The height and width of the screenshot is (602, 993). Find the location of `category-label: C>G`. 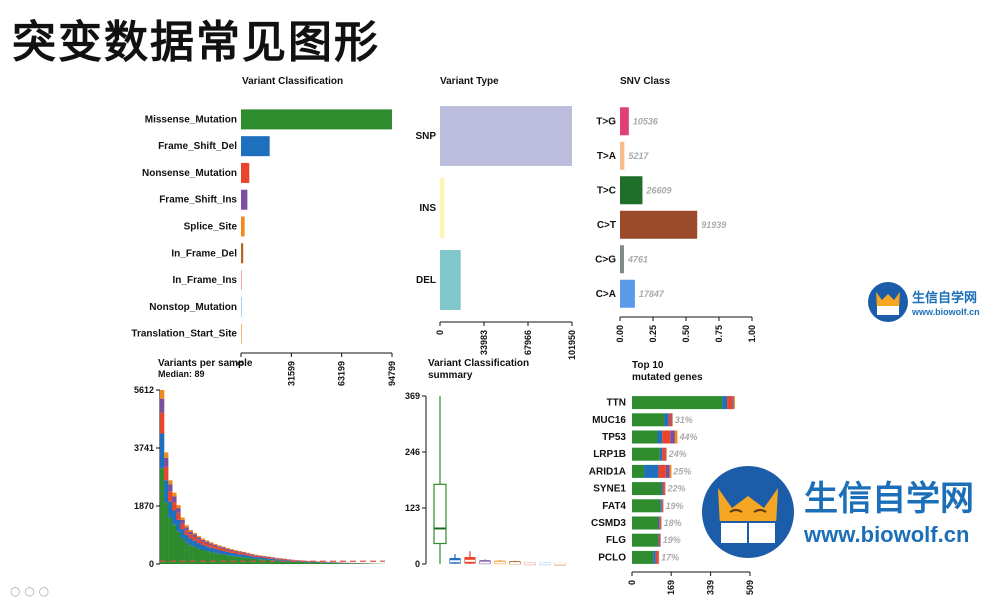

category-label: C>G is located at coordinates (605, 259).